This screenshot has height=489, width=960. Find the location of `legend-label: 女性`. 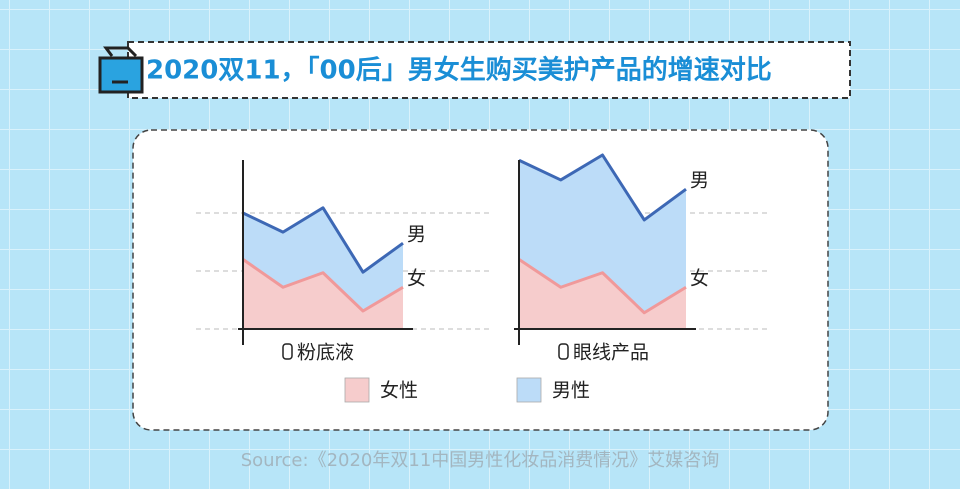

legend-label: 女性 is located at coordinates (399, 391).